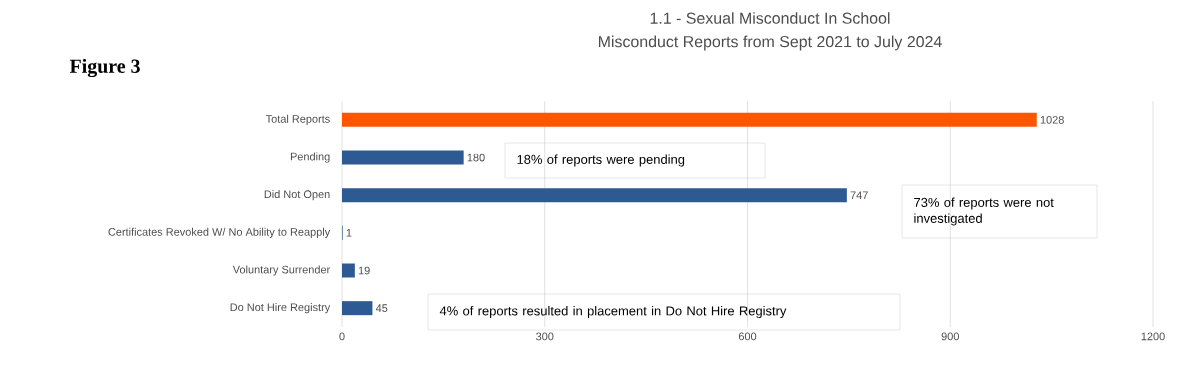 This screenshot has height=378, width=1200. I want to click on y-tick-label: Pending, so click(310, 157).